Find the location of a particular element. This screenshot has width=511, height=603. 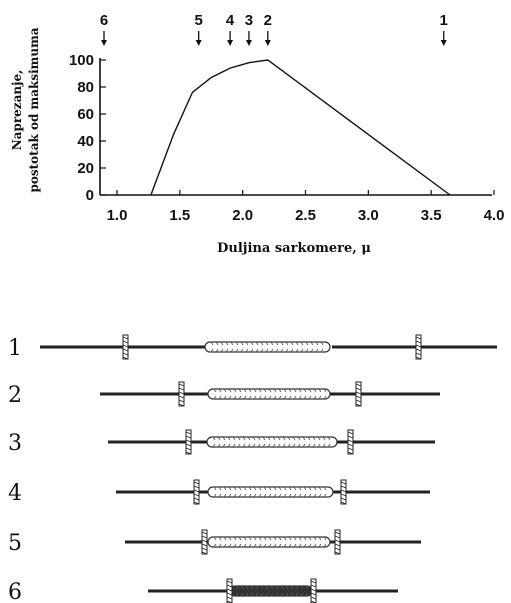

sarcomere-row-4: 4 is located at coordinates (219, 492).